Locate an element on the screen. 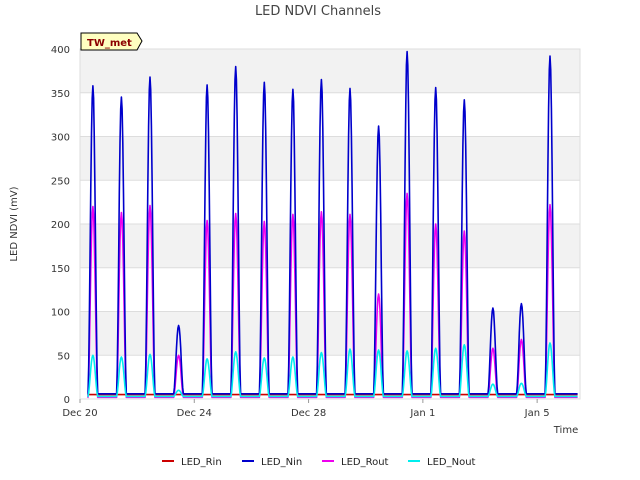  legend-item: LED_Rout is located at coordinates (355, 462).